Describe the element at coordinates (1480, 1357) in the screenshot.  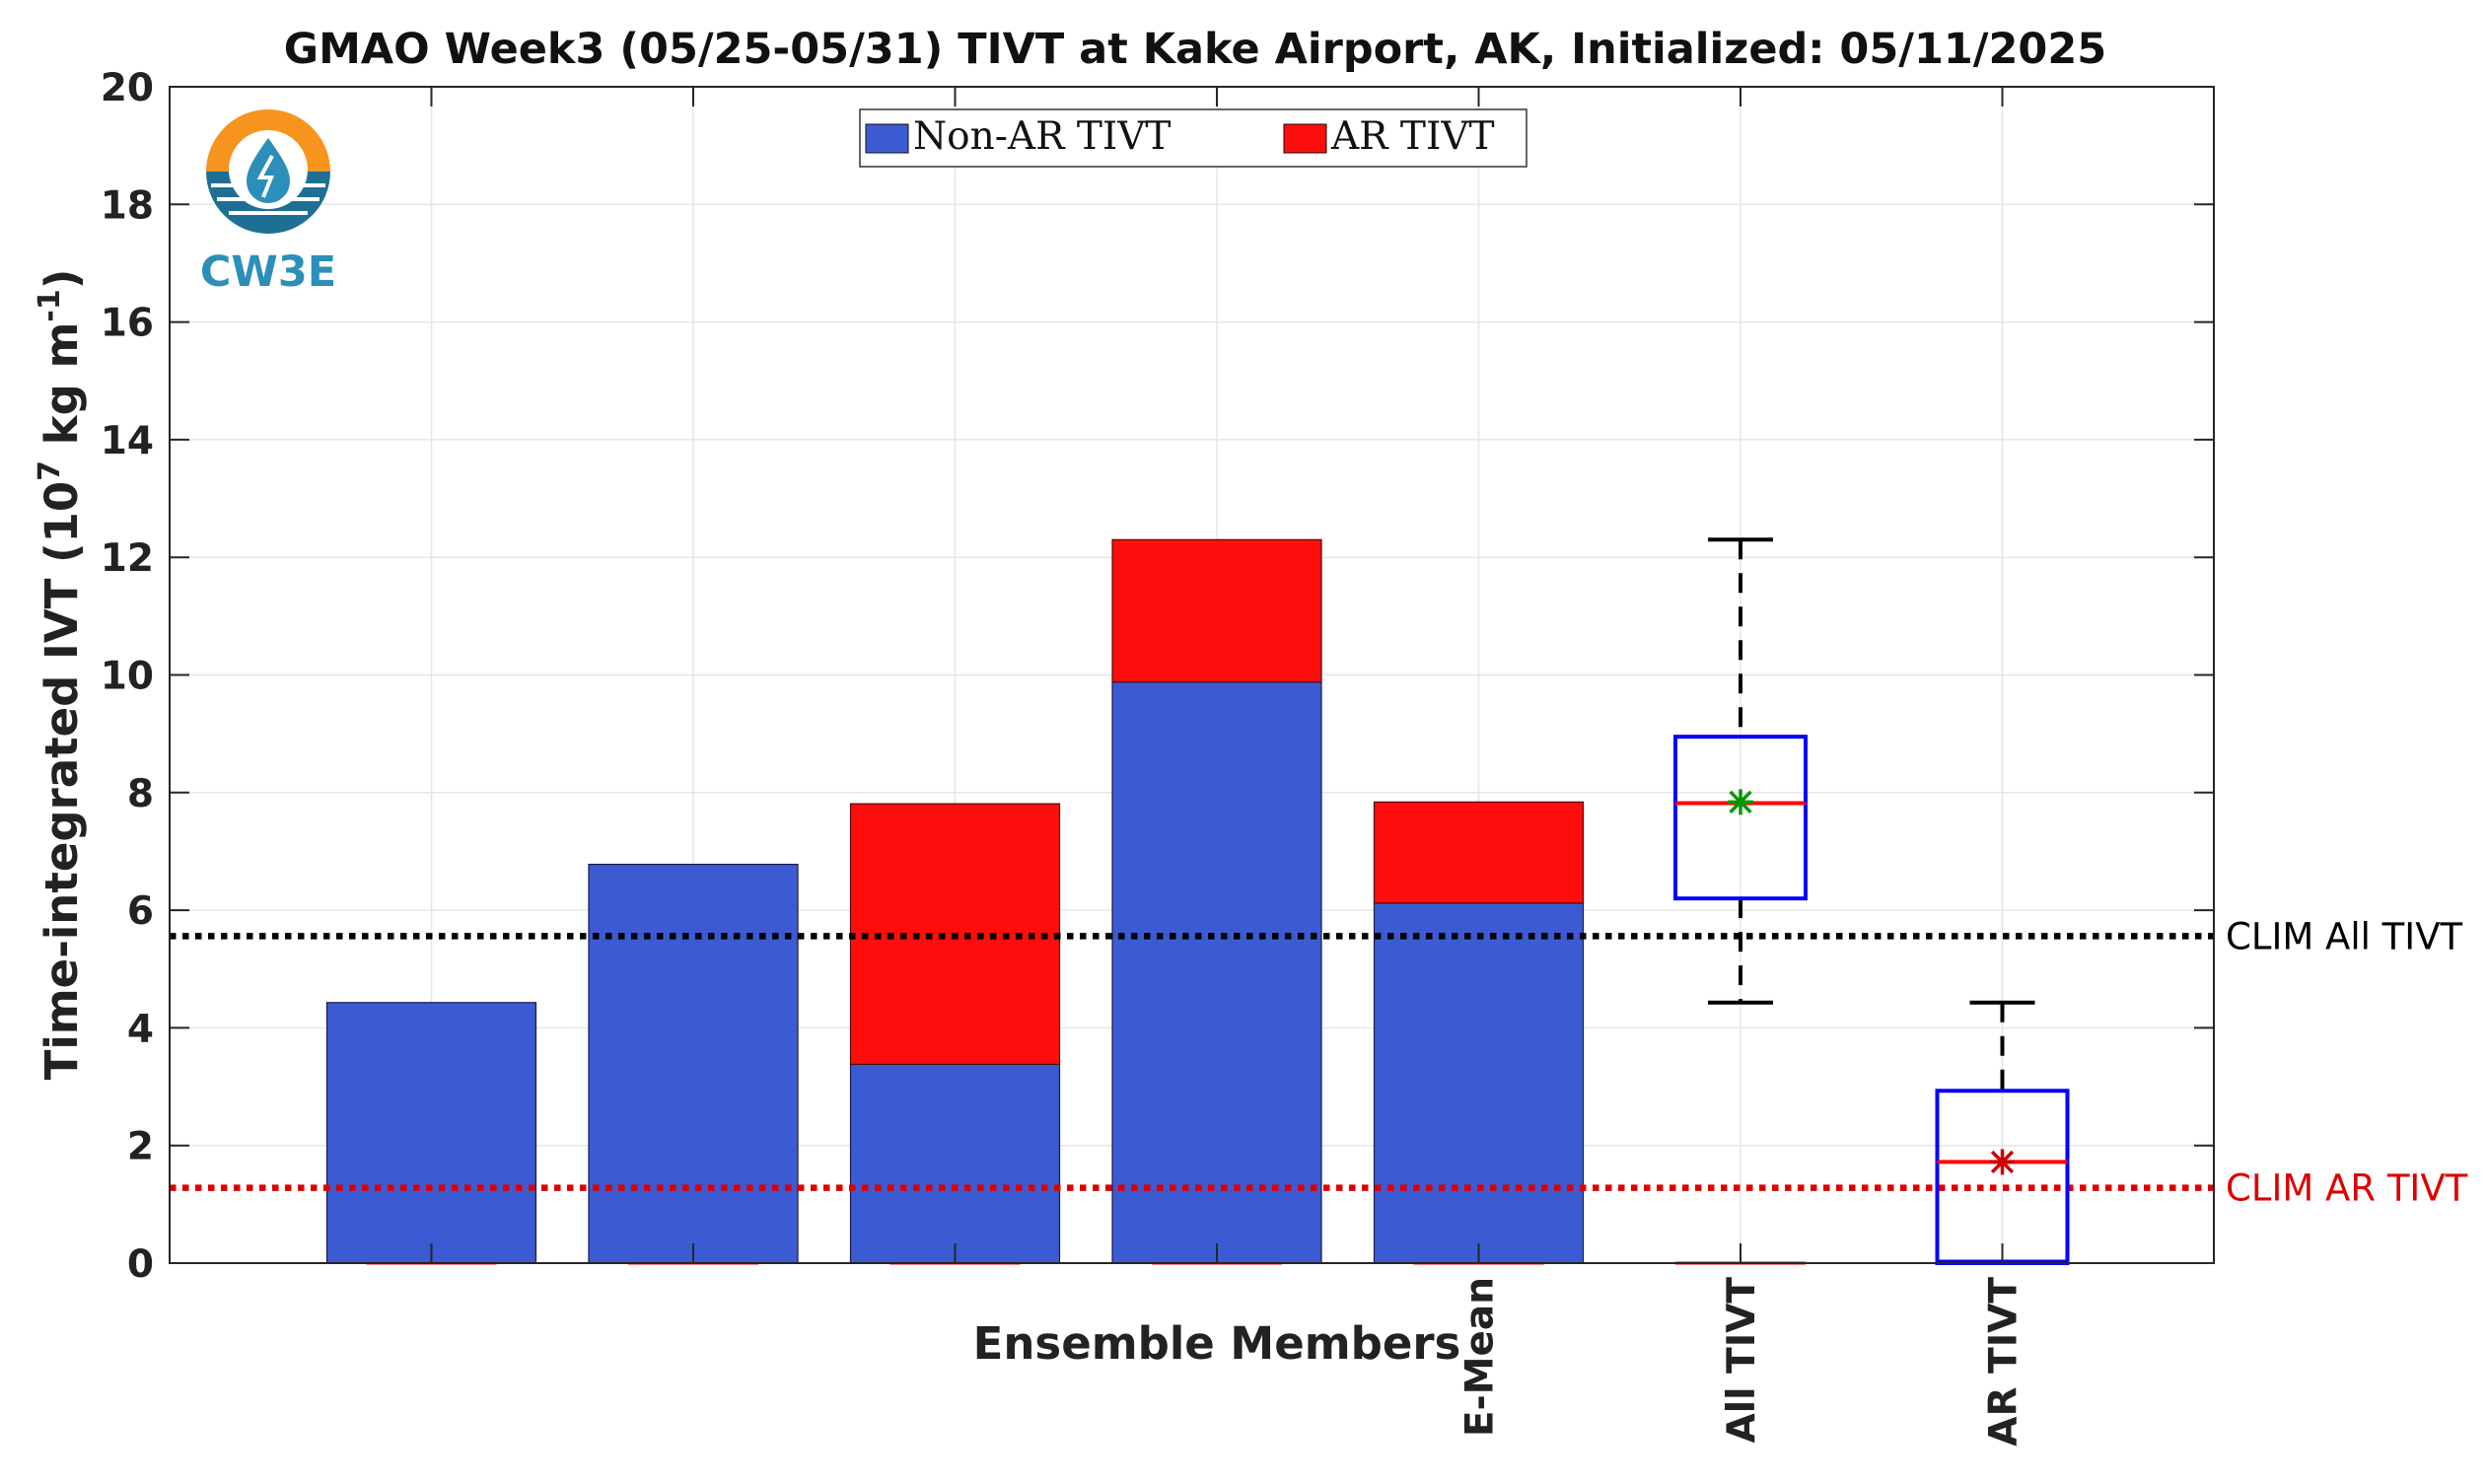
I see `x-tick-label: E-Mean` at that location.